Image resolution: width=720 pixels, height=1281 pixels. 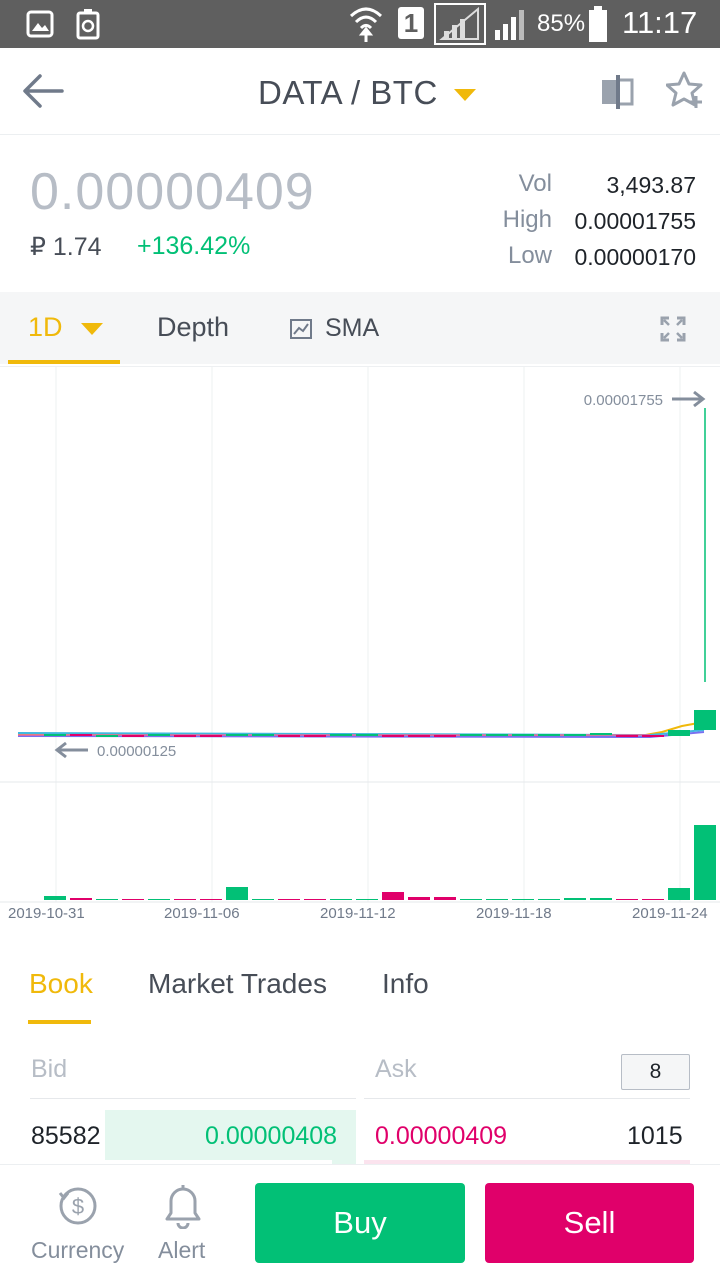 What do you see at coordinates (66, 1136) in the screenshot?
I see `bid-amount: 85582` at bounding box center [66, 1136].